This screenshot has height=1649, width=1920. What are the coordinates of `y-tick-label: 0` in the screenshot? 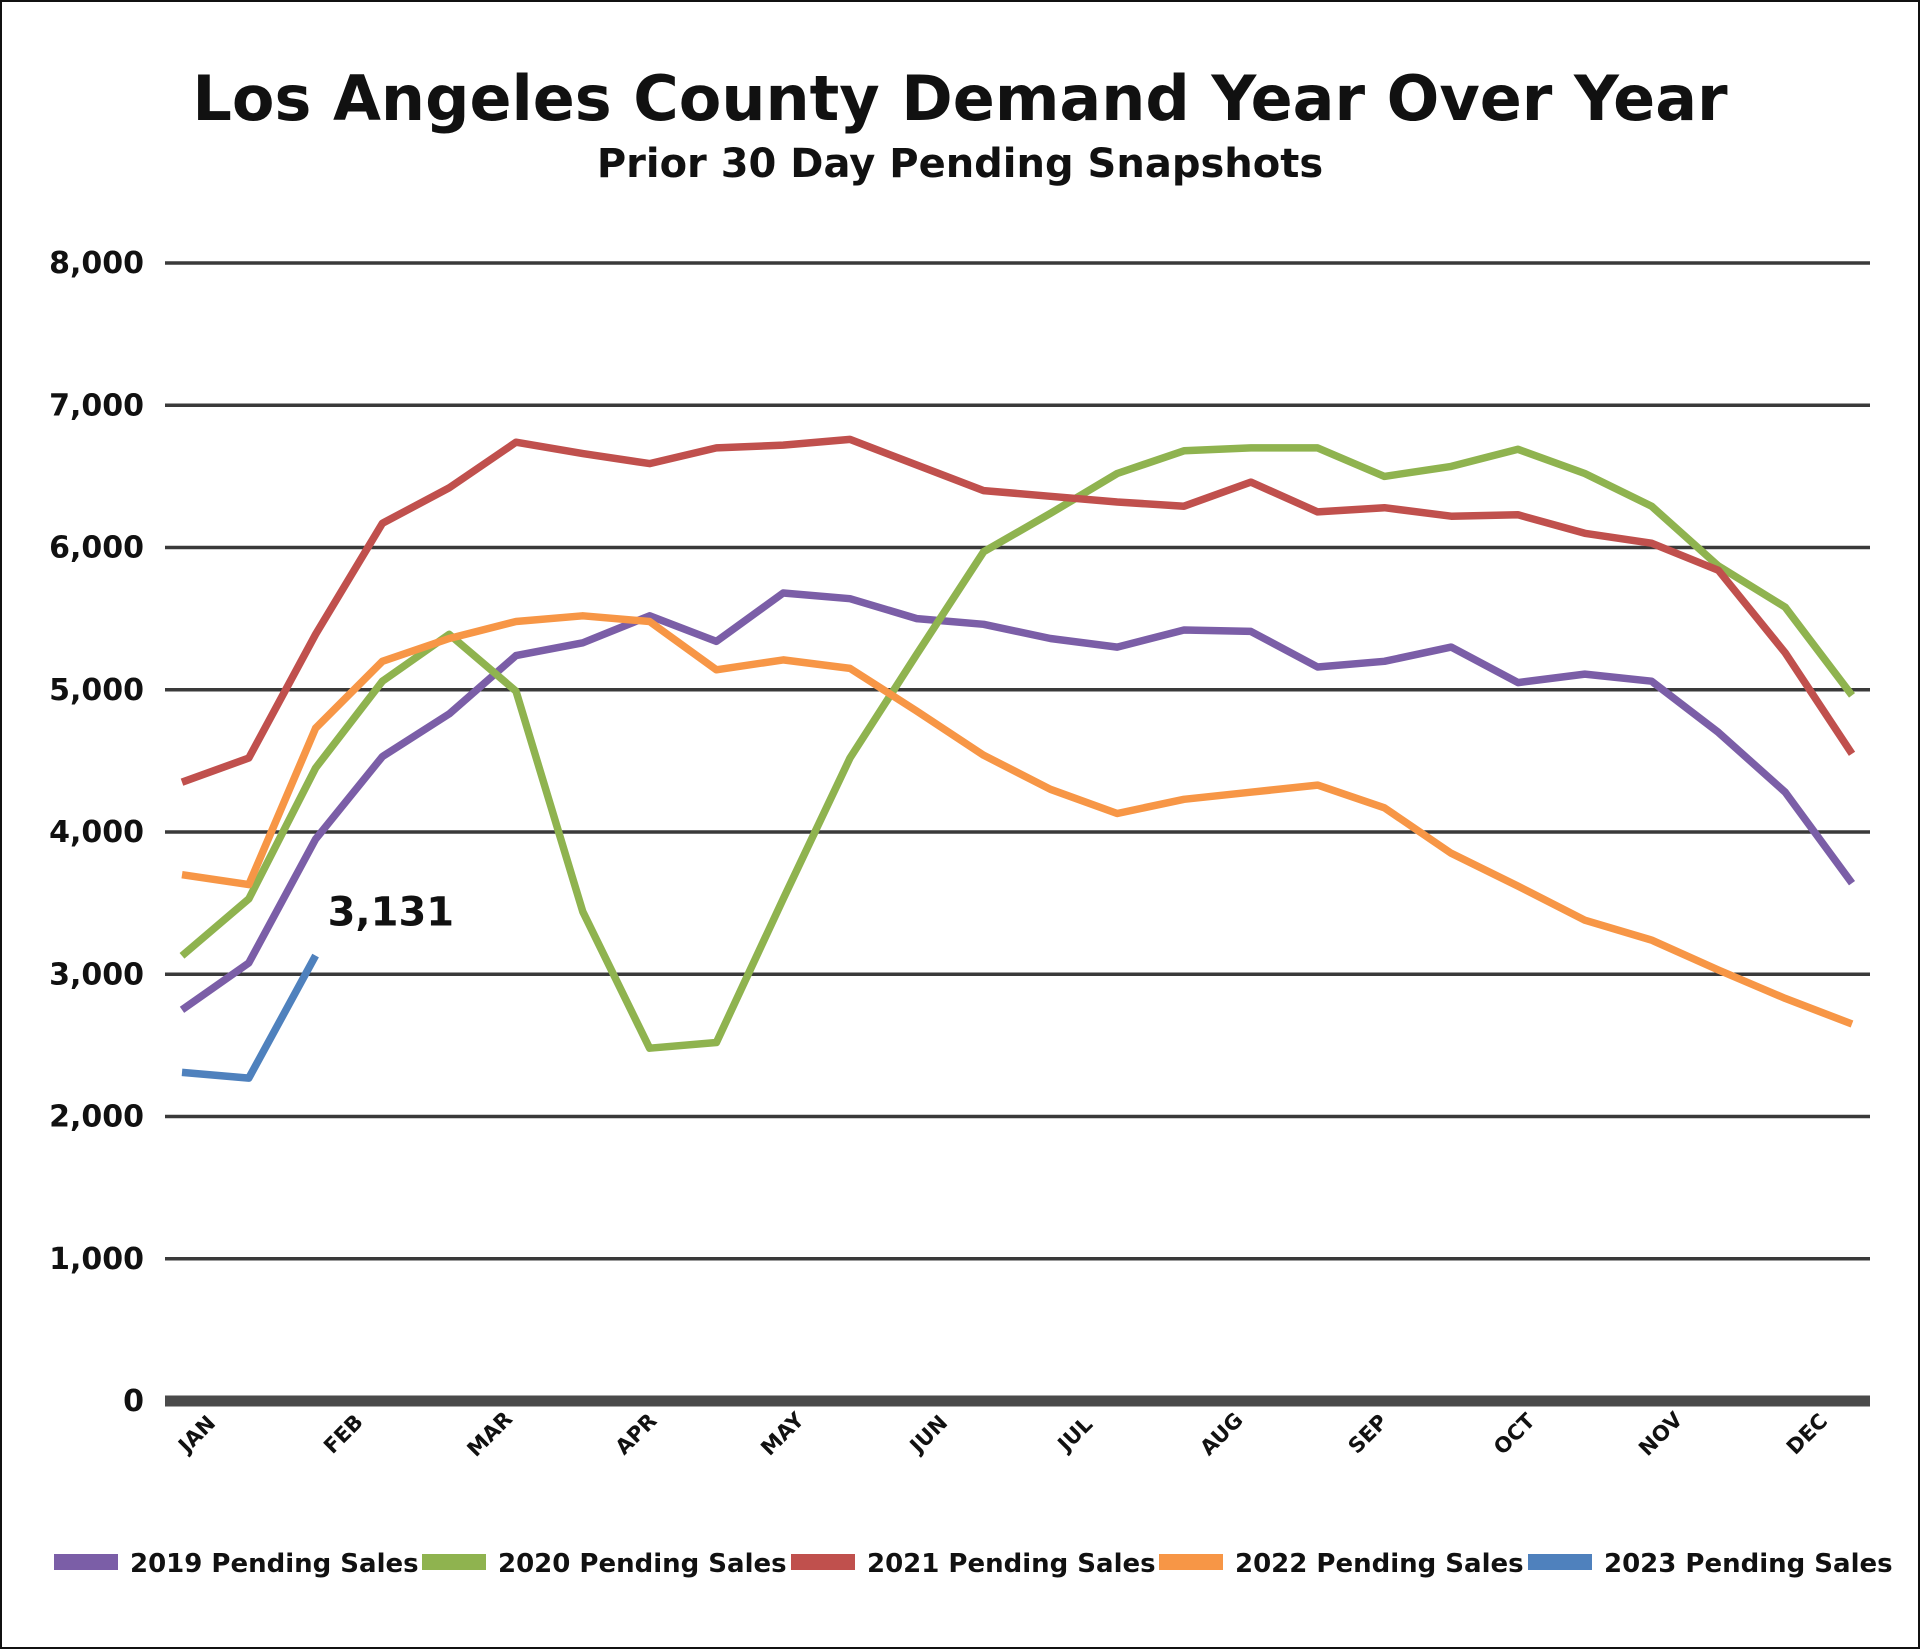 It's located at (133, 1401).